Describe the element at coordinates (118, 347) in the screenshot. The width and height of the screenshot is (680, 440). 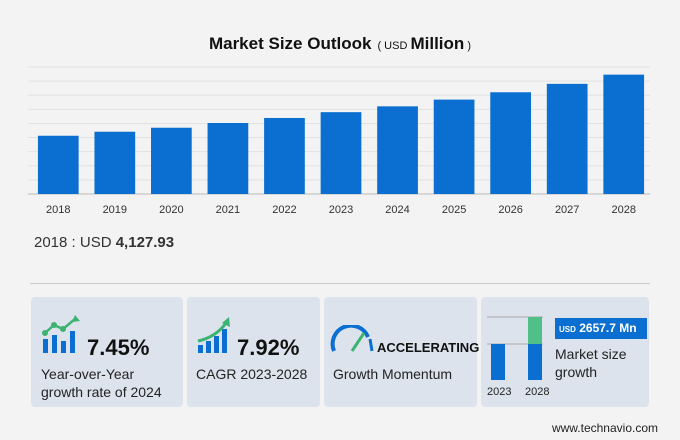
I see `yoy-value: 7.45%` at that location.